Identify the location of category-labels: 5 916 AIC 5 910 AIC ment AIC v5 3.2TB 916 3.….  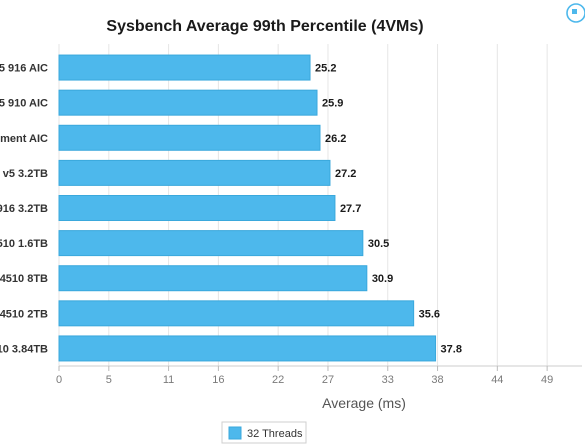
(24, 209).